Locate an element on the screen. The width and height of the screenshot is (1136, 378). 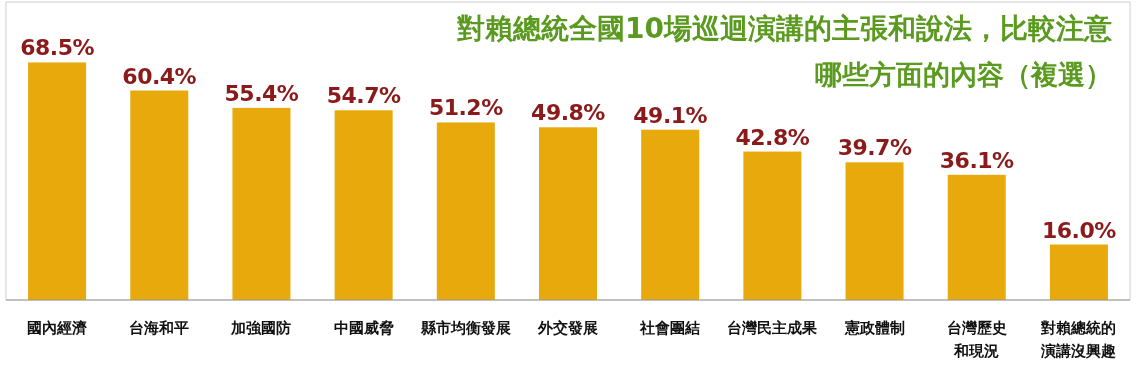
data-label: 55.4% is located at coordinates (261, 93).